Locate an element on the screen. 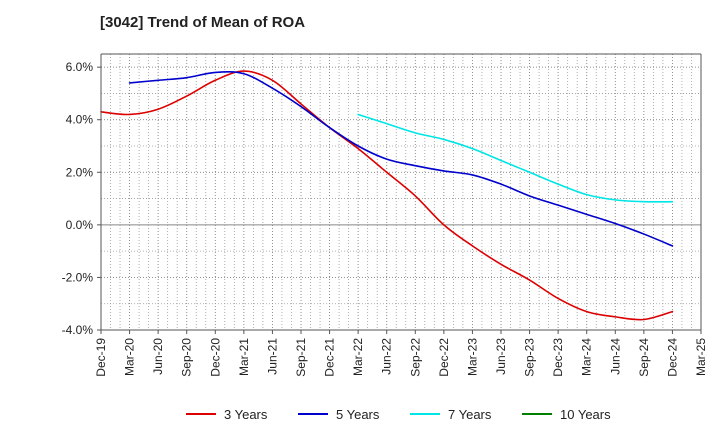 The image size is (720, 440). y-tick-label: 2.0% is located at coordinates (80, 172).